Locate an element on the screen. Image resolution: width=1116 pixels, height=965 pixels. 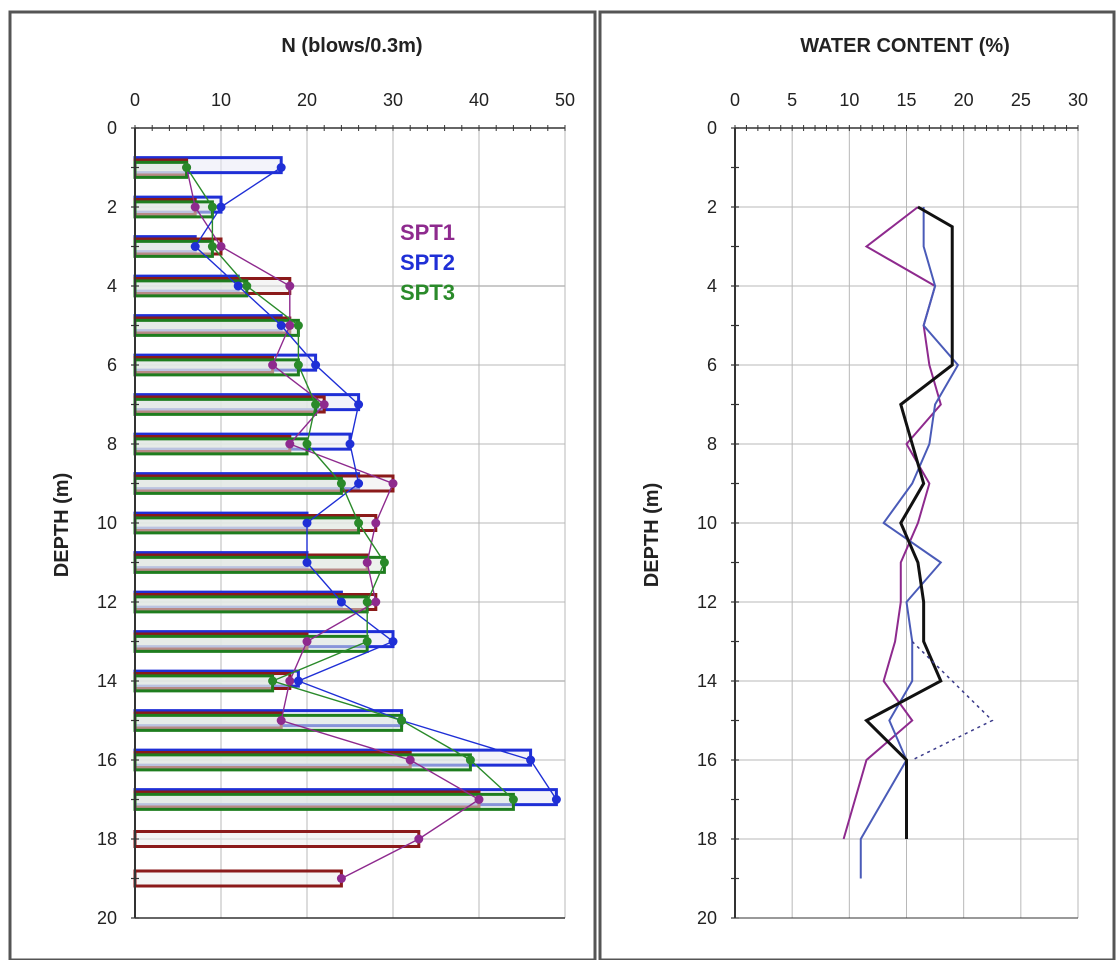
wc-title: WATER CONTENT (%) is located at coordinates (905, 46).